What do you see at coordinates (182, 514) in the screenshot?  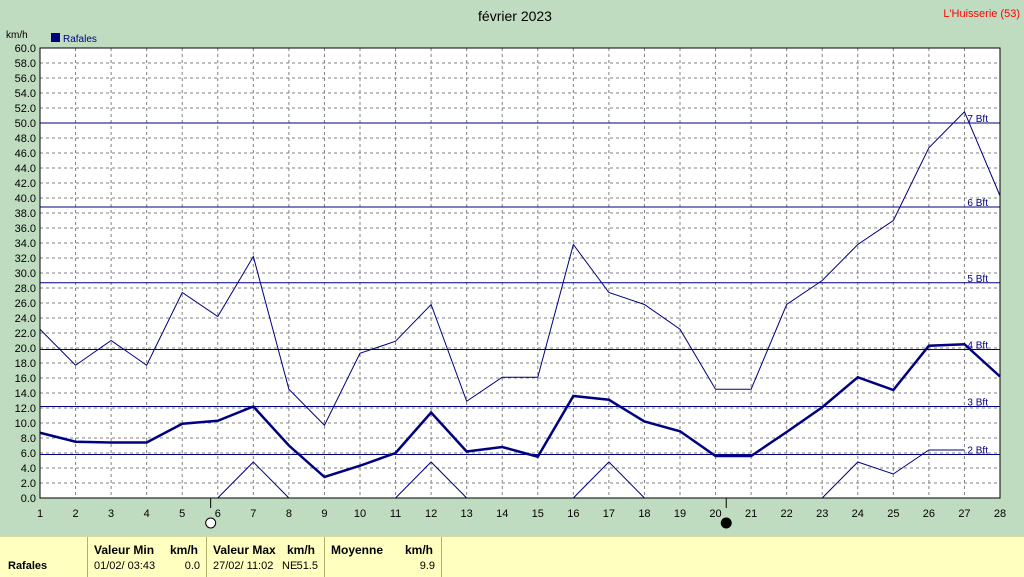 I see `x-tick-label: 5` at bounding box center [182, 514].